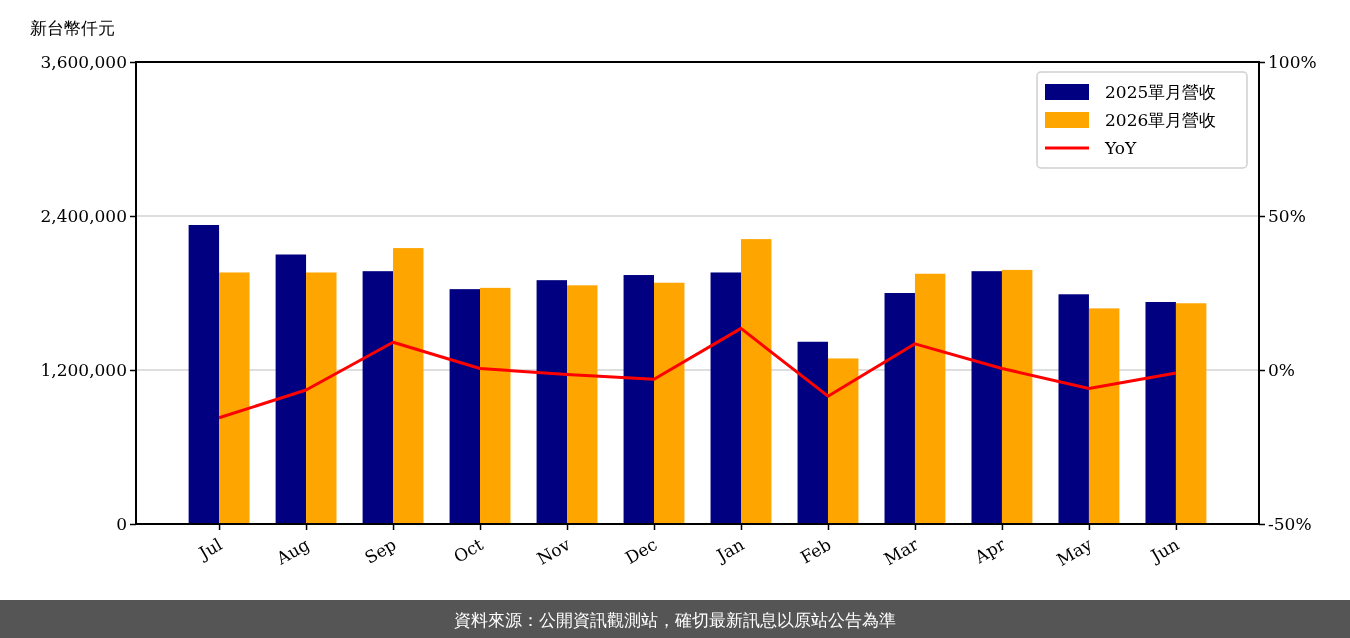  What do you see at coordinates (468, 550) in the screenshot?
I see `x-tick-label: Oct` at bounding box center [468, 550].